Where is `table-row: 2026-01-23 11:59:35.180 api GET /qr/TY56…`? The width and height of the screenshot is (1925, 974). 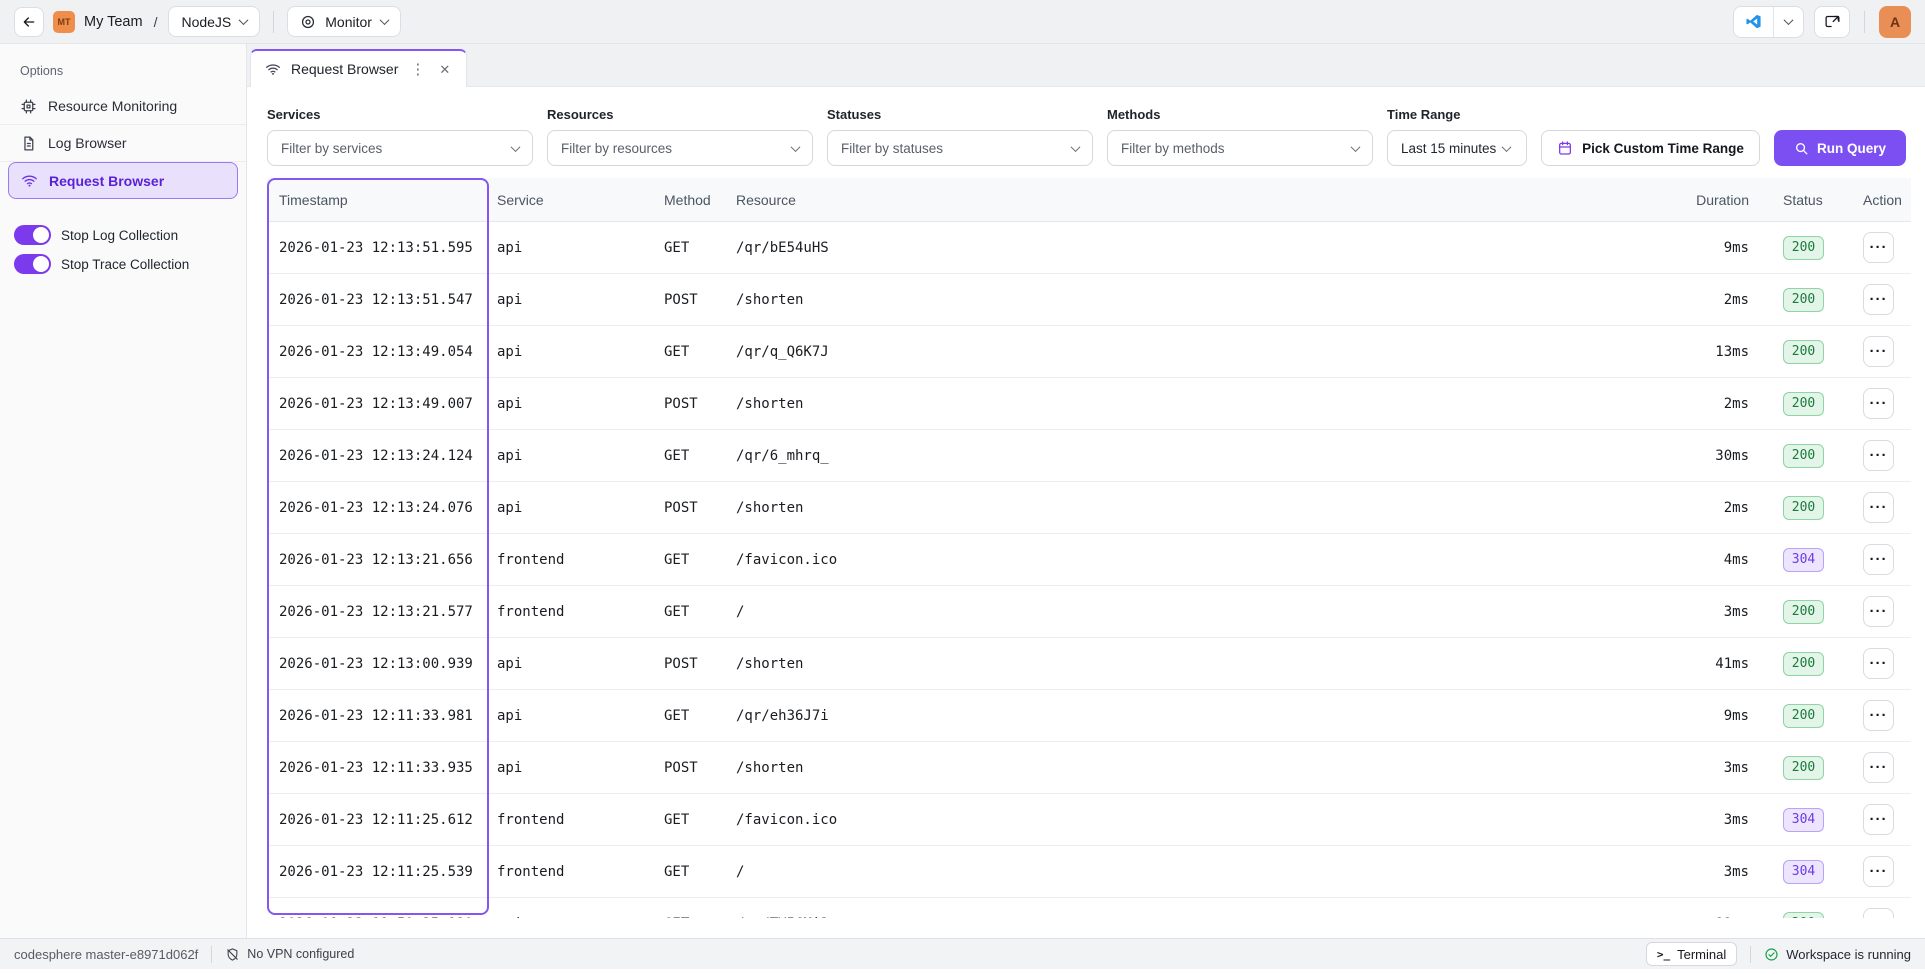 table-row: 2026-01-23 11:59:35.180 api GET /qr/TY56… is located at coordinates (1089, 908).